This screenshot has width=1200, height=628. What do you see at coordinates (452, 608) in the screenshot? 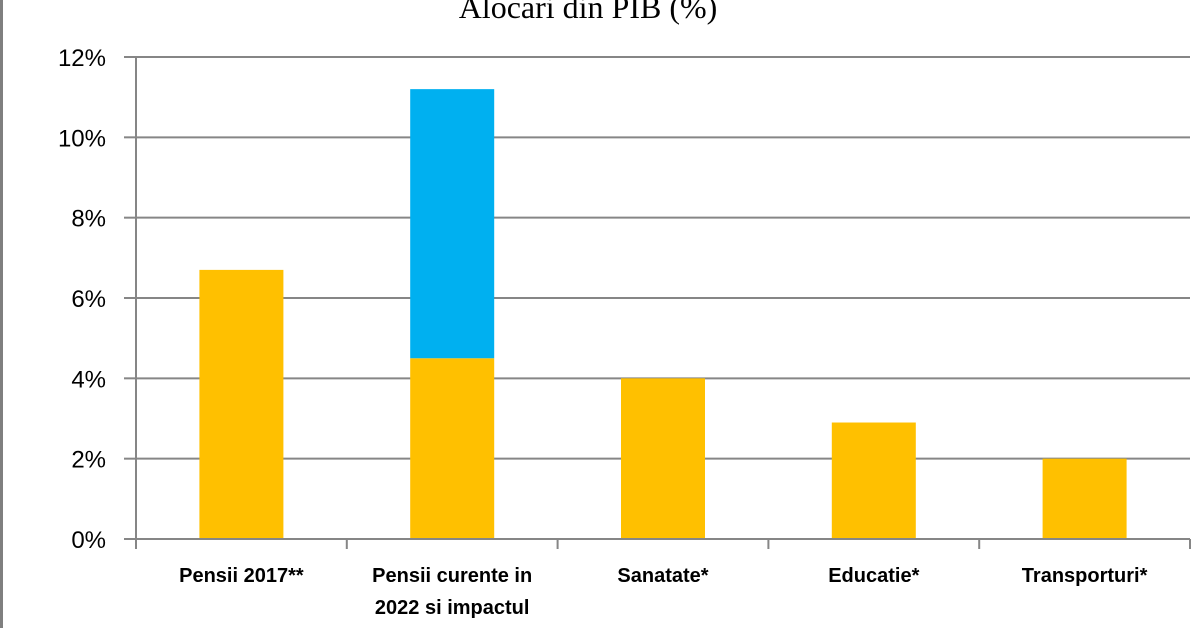
I see `x-tick-label: 2022 si impactul` at bounding box center [452, 608].